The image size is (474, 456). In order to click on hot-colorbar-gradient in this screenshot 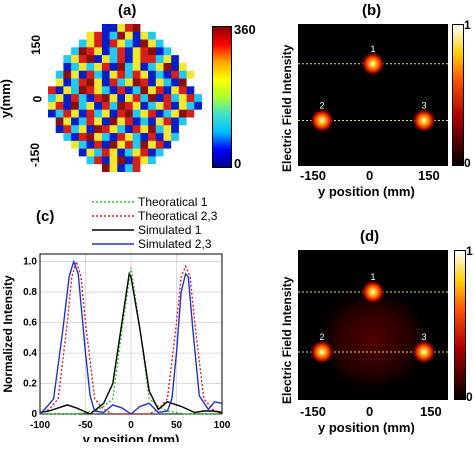, I will do `click(460, 325)`.